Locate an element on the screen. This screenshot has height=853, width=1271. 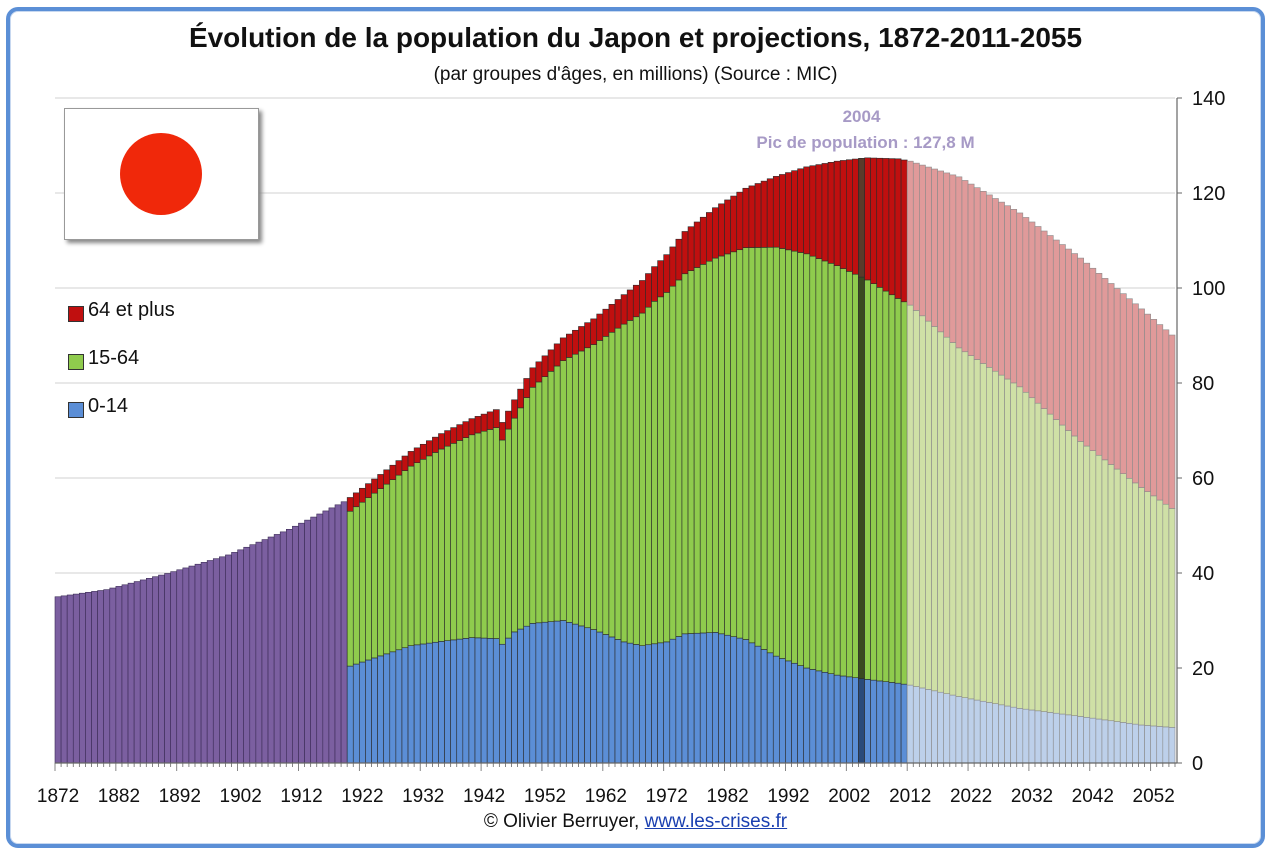
x-tick-label: 1902 is located at coordinates (241, 796).